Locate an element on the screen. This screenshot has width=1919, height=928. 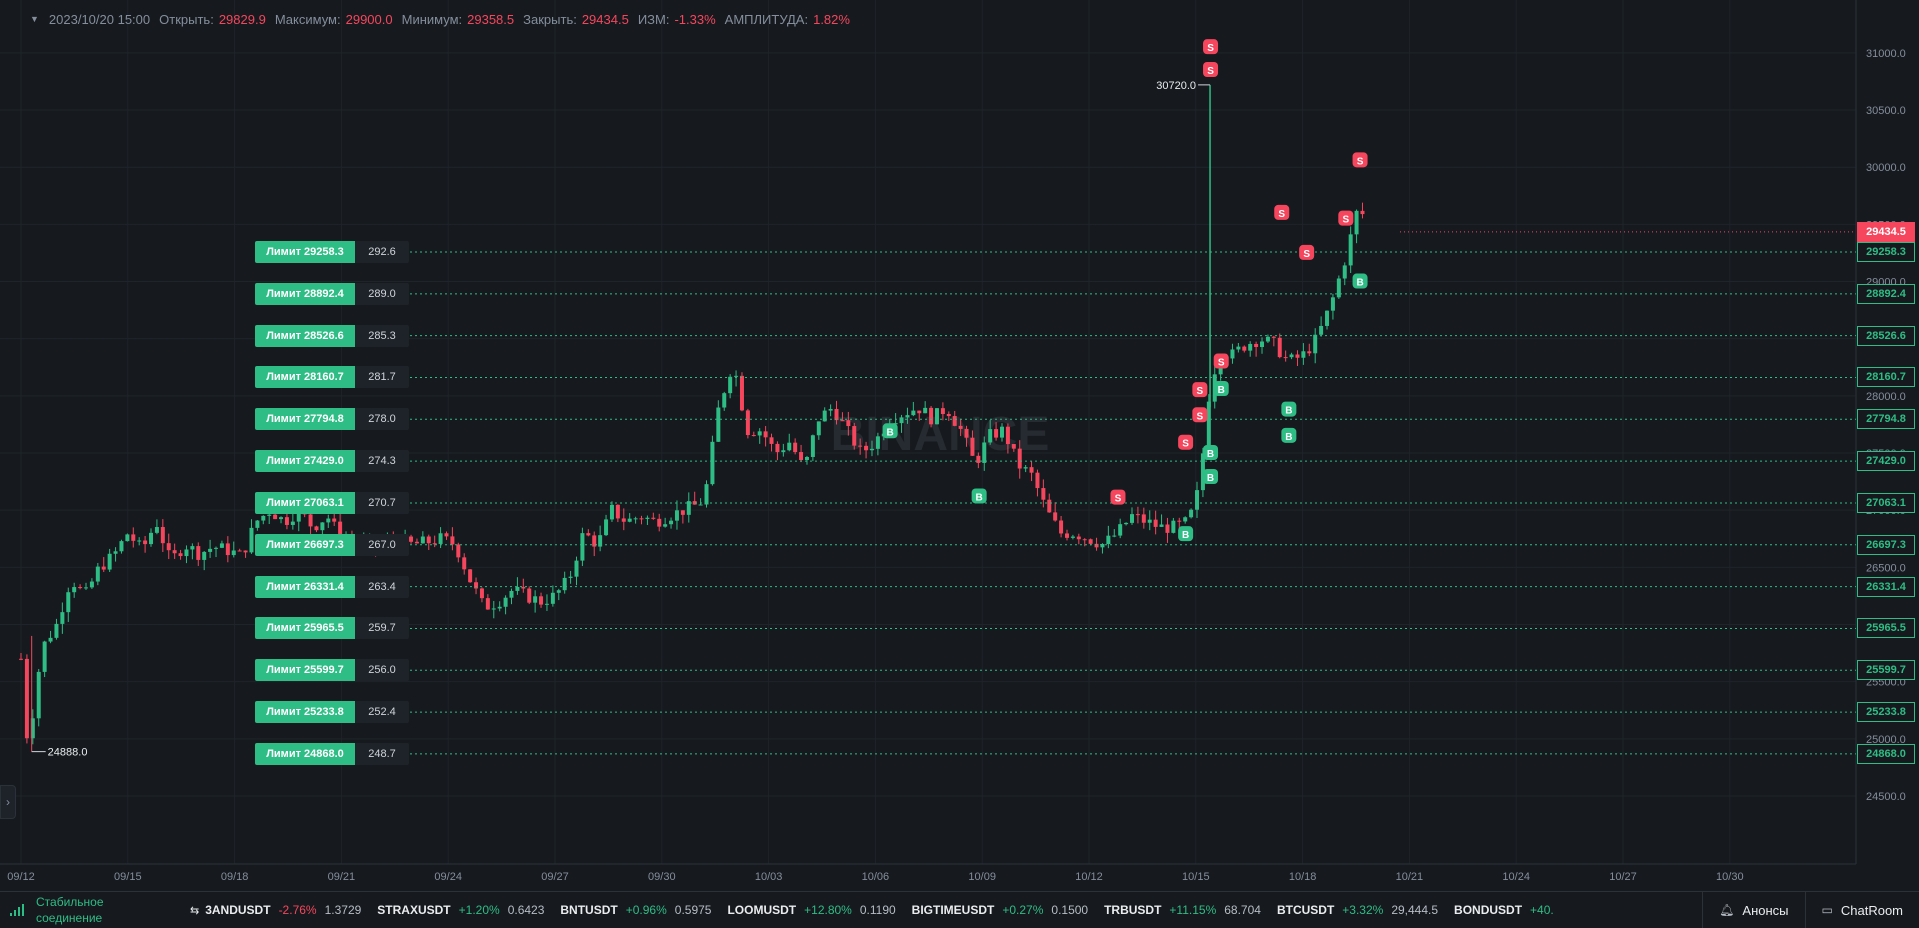
ticker-price: 0.6423 is located at coordinates (526, 910).